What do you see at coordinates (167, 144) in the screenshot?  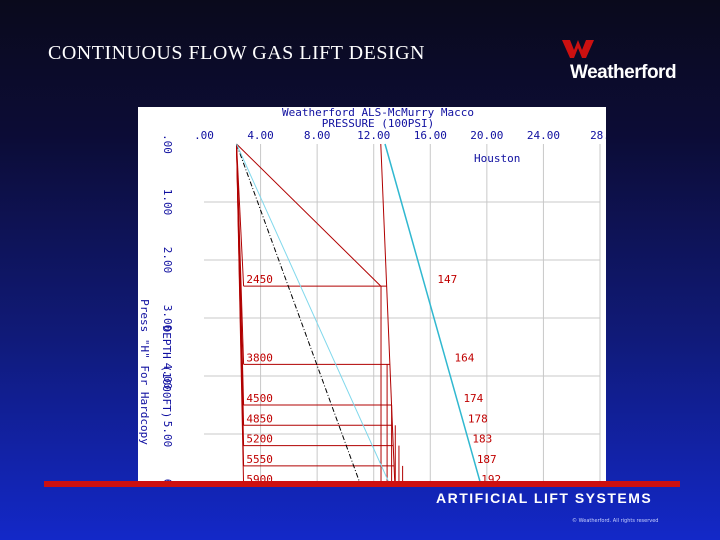 I see `y-tick-label: .00` at bounding box center [167, 144].